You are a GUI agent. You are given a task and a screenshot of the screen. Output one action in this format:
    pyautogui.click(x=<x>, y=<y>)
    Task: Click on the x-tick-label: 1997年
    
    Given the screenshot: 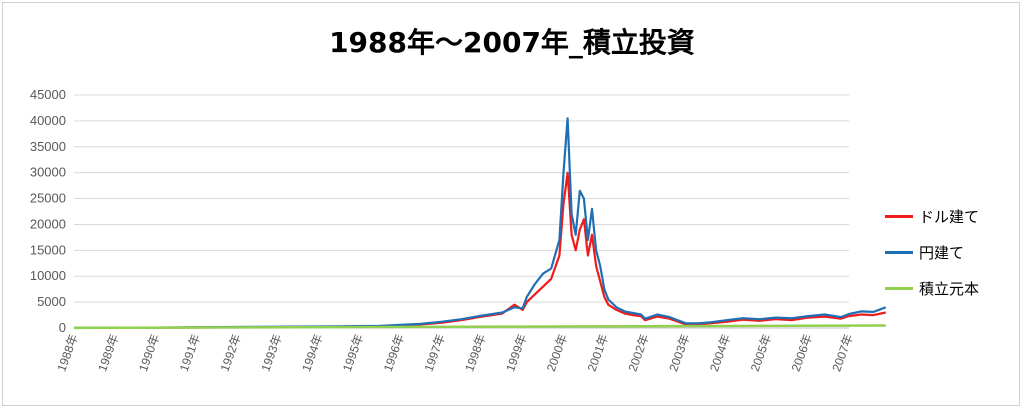 What is the action you would take?
    pyautogui.click(x=435, y=352)
    